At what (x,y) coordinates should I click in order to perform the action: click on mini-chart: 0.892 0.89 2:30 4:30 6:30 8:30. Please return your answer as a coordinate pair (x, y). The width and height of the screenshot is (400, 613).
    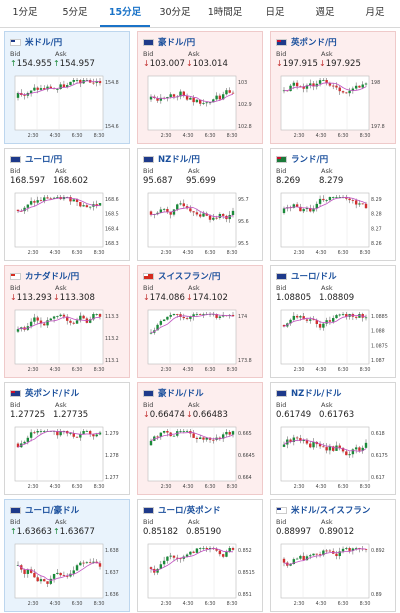
    Looking at the image, I should click on (334, 575).